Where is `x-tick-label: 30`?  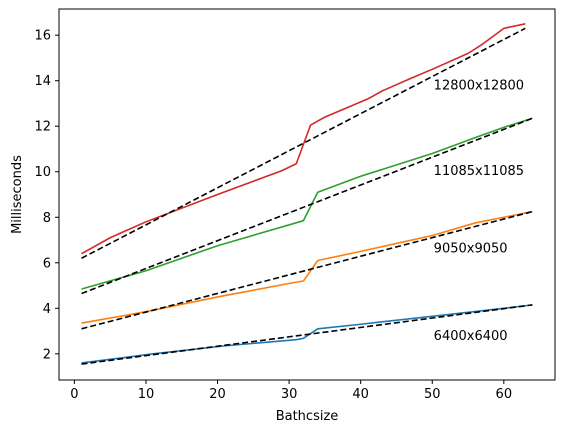
x-tick-label: 30 is located at coordinates (289, 394).